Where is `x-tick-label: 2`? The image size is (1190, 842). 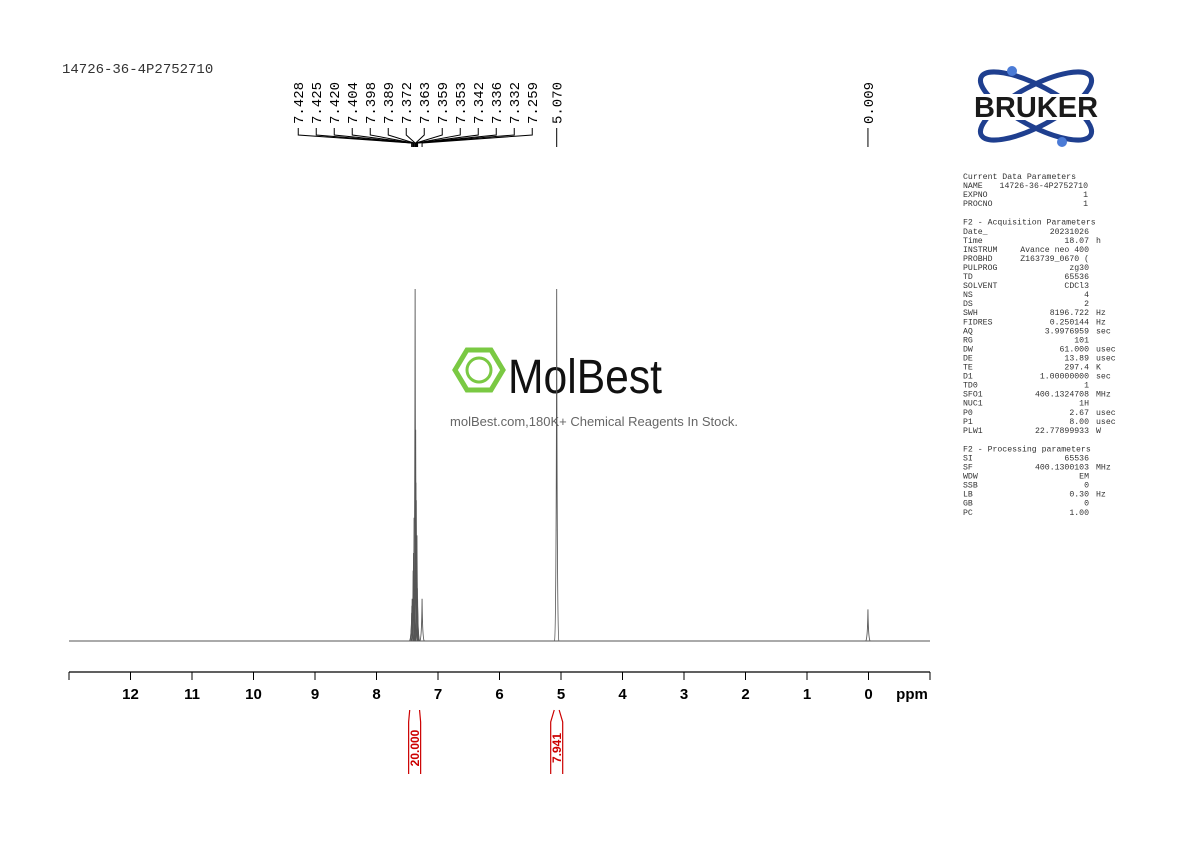
x-tick-label: 2 is located at coordinates (745, 694).